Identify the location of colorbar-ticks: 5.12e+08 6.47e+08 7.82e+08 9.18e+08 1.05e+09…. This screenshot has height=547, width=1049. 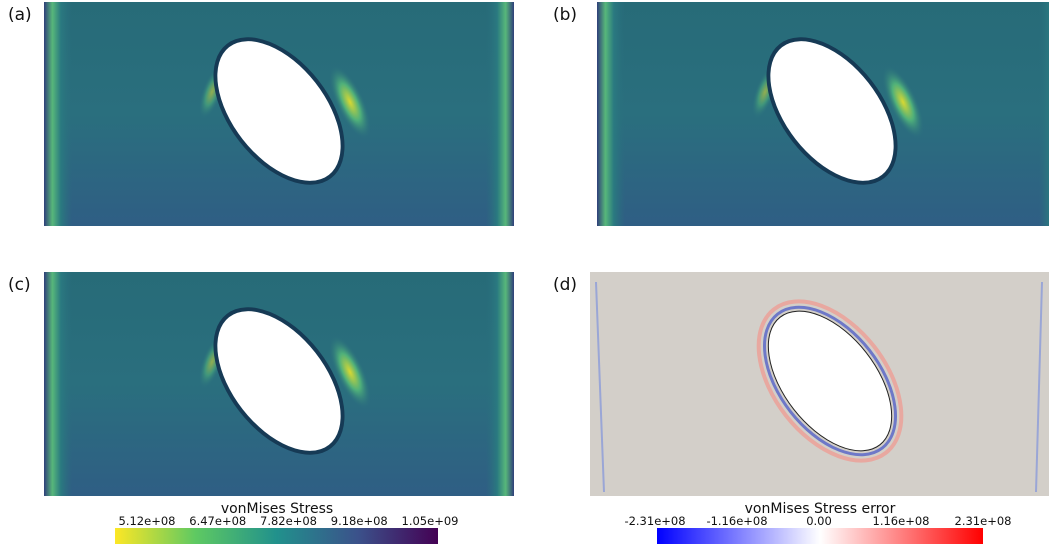
(565, 521).